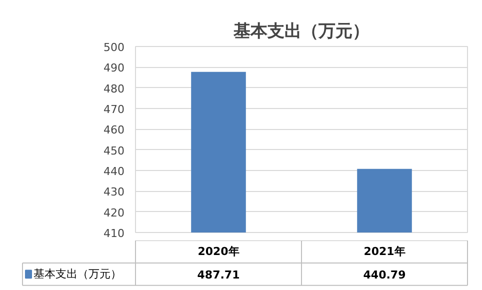 The image size is (482, 290). I want to click on y-tick-label: 470, so click(114, 109).